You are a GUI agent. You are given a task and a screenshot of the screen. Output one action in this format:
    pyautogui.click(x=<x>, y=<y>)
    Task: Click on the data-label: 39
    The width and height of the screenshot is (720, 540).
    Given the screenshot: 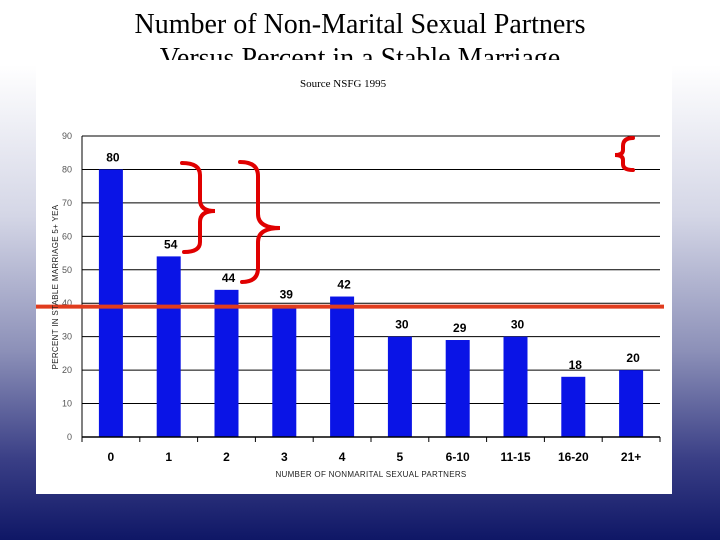 What is the action you would take?
    pyautogui.click(x=287, y=295)
    